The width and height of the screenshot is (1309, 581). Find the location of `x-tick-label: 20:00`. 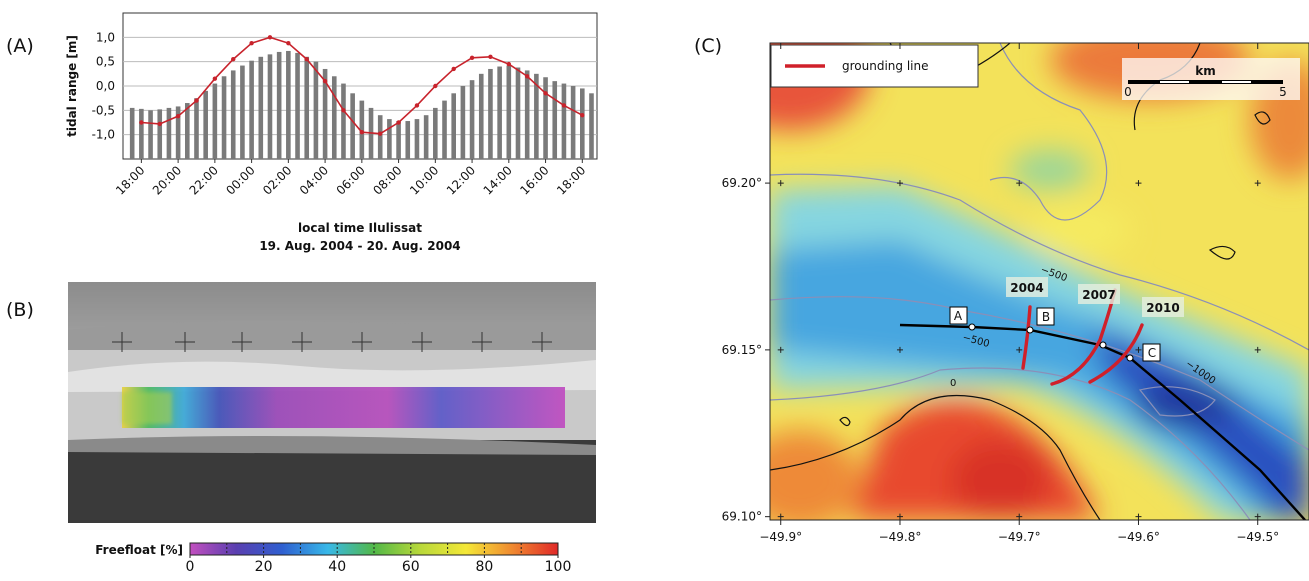

x-tick-label: 20:00 is located at coordinates (167, 180).